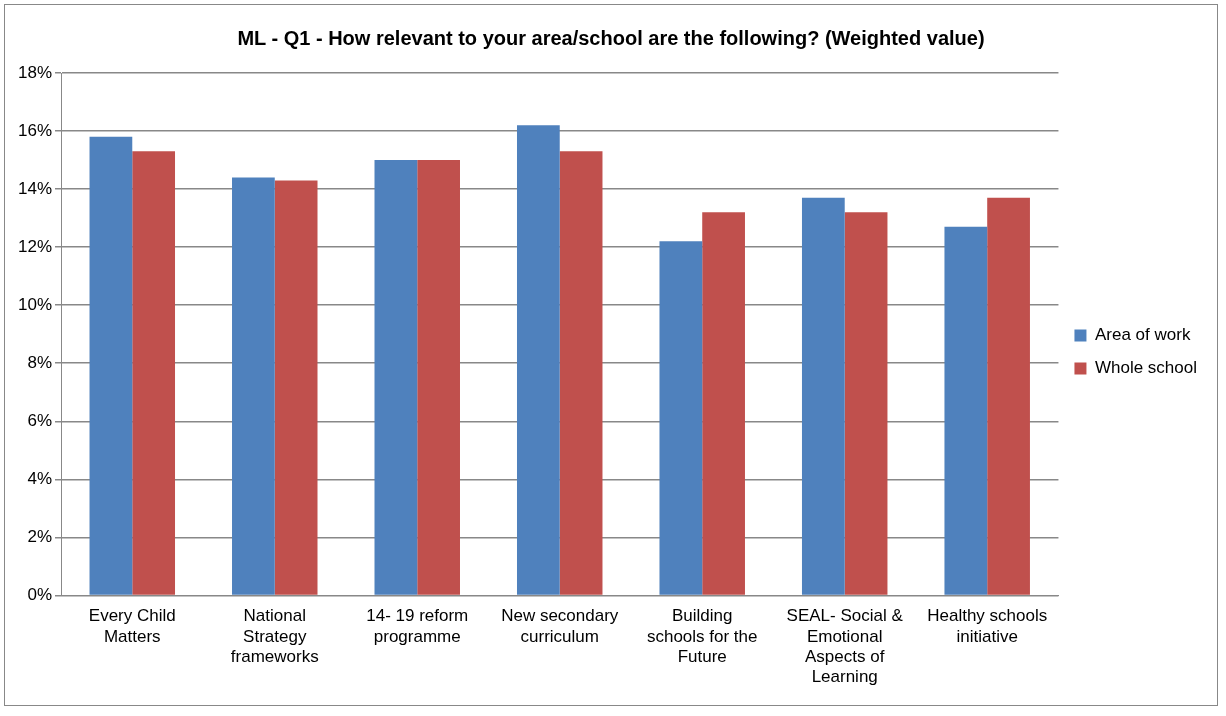 This screenshot has width=1226, height=716. I want to click on y-tick-label: 18%, so click(35, 72).